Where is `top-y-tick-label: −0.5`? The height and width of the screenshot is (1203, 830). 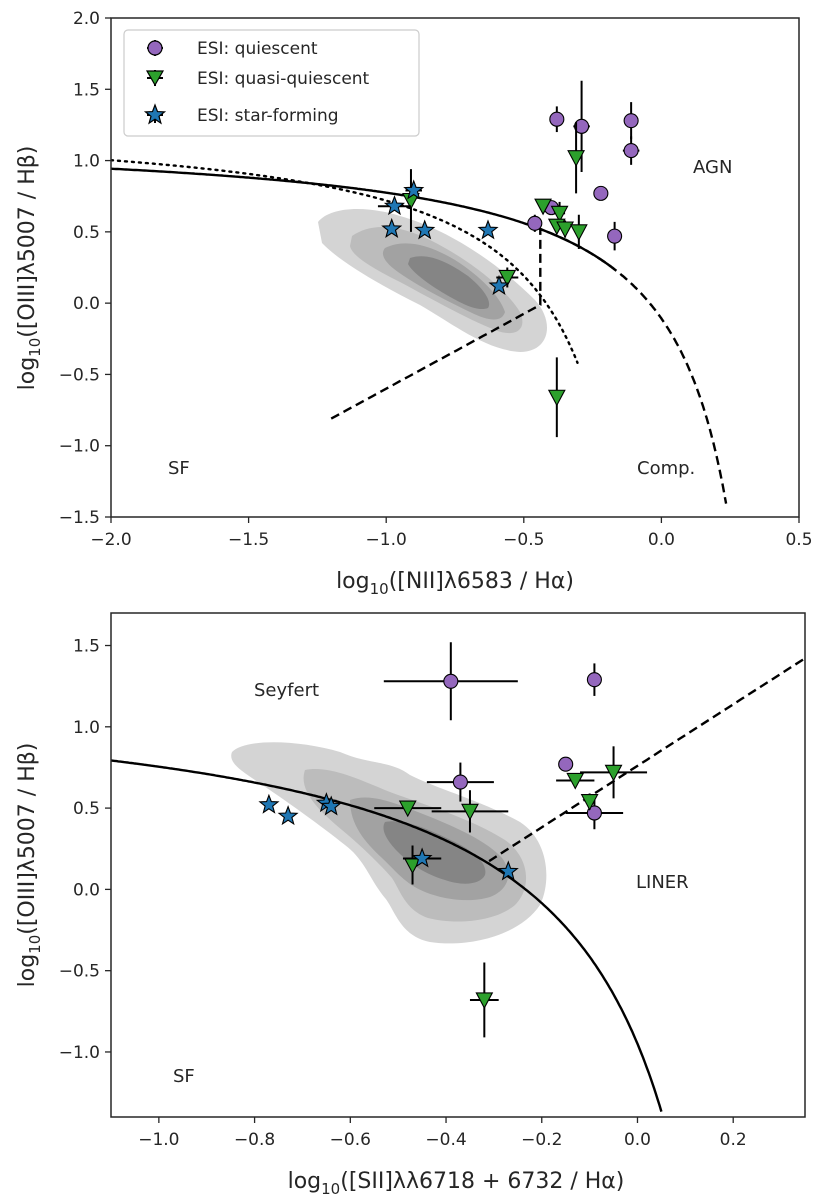 top-y-tick-label: −0.5 is located at coordinates (79, 375).